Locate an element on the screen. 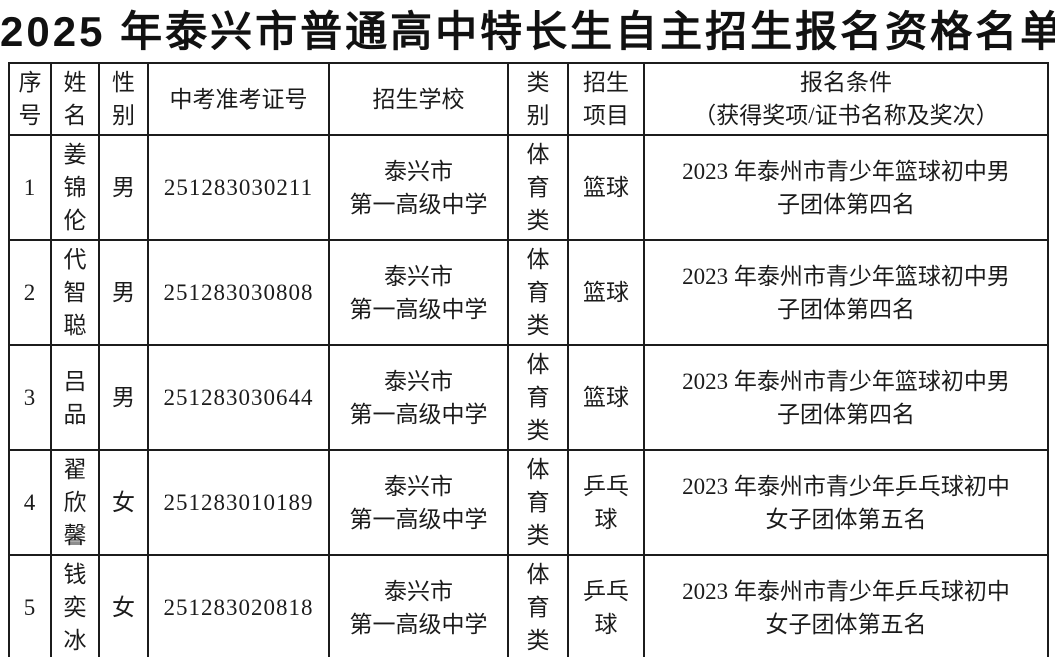 Image resolution: width=1055 pixels, height=657 pixels. cell-exam-no: 251283020818 is located at coordinates (238, 605).